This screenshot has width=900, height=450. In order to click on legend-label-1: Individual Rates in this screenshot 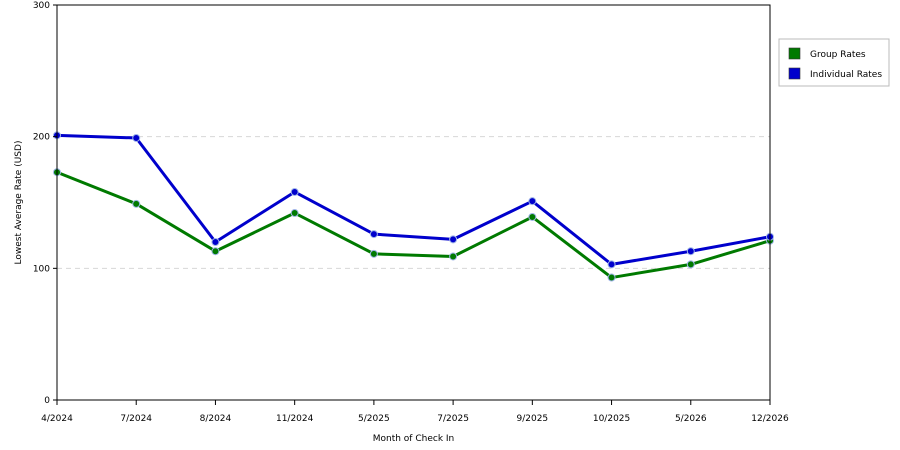, I will do `click(846, 75)`.